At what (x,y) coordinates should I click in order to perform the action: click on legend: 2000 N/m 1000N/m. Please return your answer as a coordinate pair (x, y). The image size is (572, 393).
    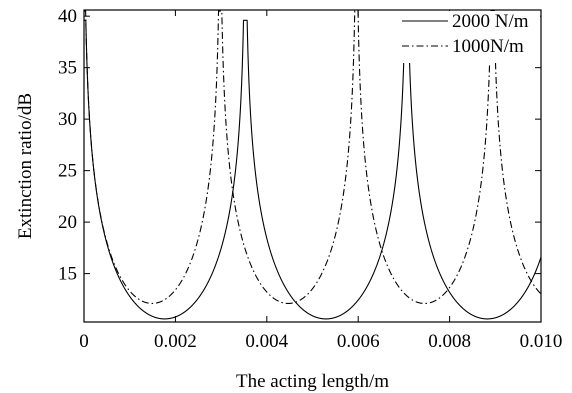
    Looking at the image, I should click on (468, 37).